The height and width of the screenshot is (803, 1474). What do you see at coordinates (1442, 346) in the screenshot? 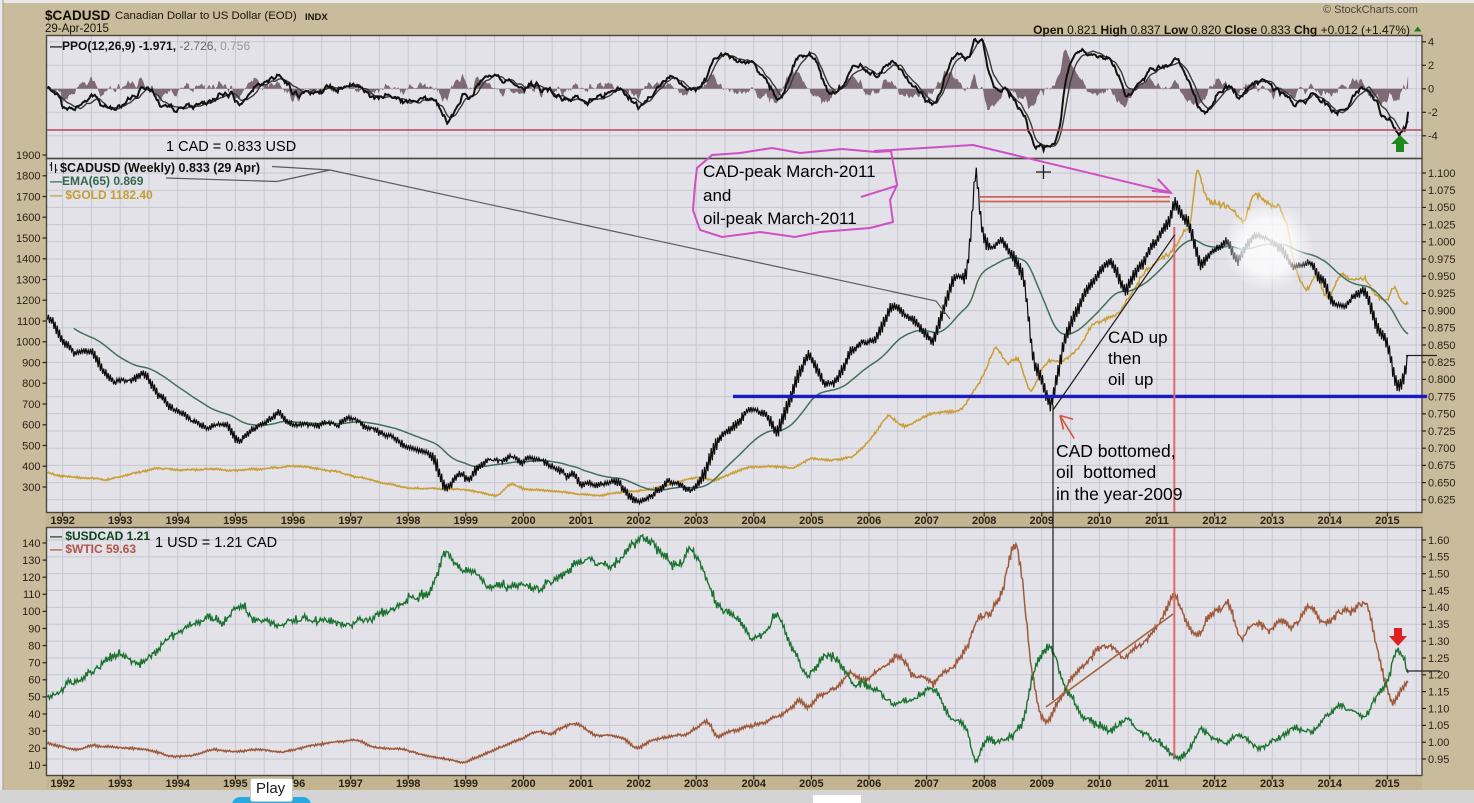
I see `svg-text: 0.850` at bounding box center [1442, 346].